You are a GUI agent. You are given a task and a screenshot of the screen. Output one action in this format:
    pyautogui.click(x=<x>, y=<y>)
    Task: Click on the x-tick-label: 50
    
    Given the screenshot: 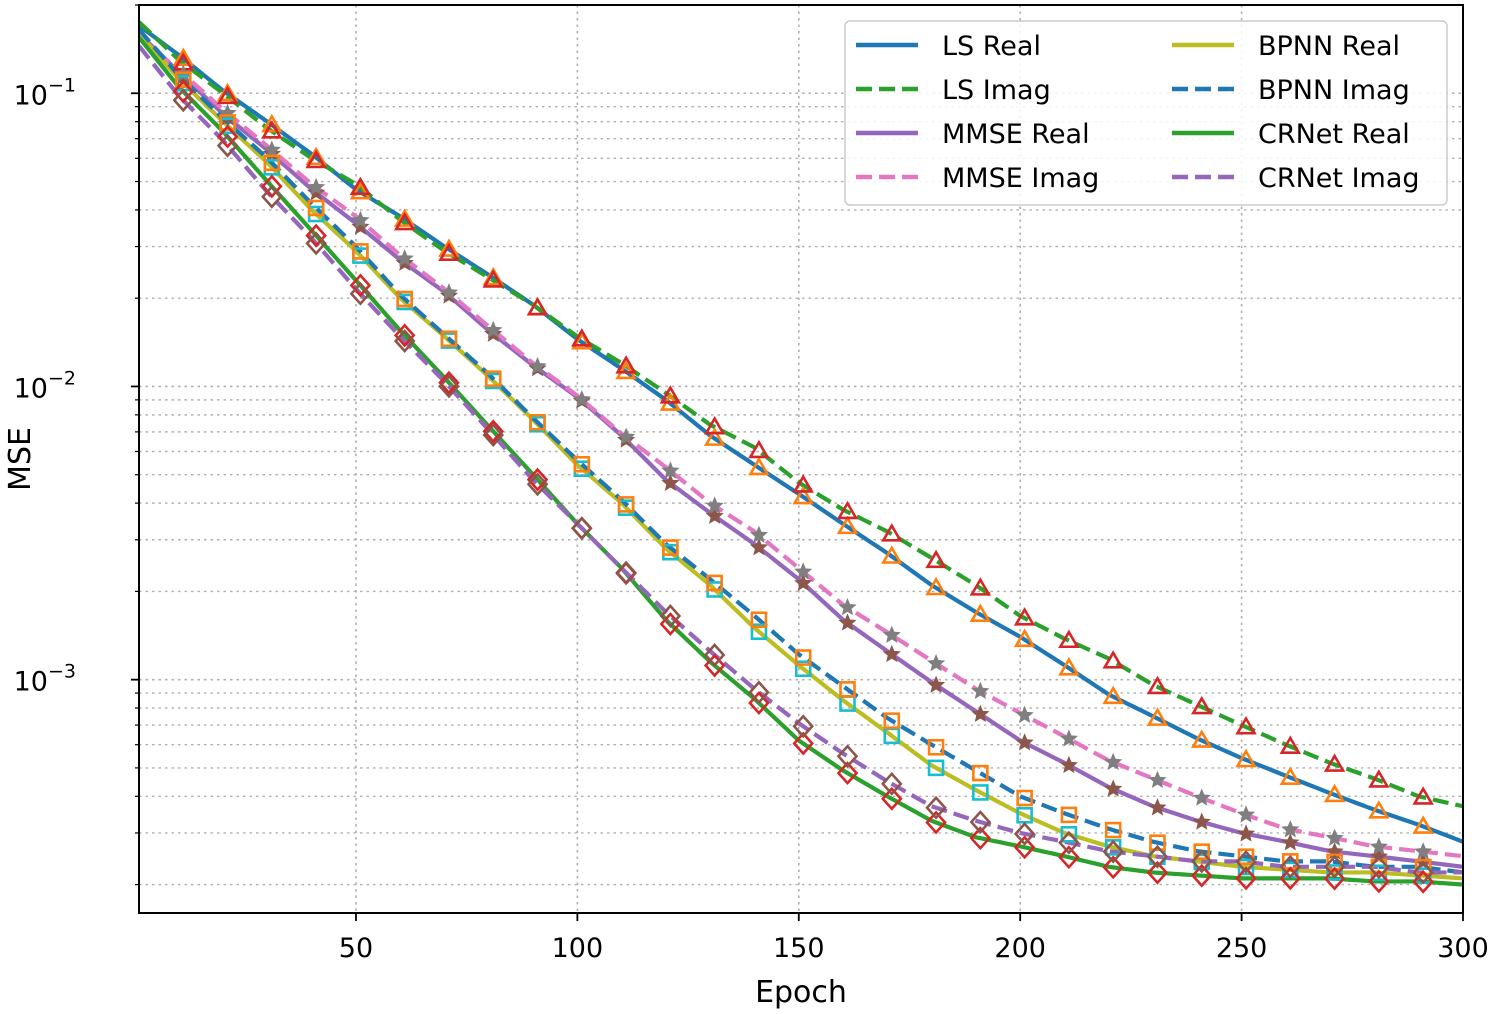 What is the action you would take?
    pyautogui.click(x=356, y=948)
    